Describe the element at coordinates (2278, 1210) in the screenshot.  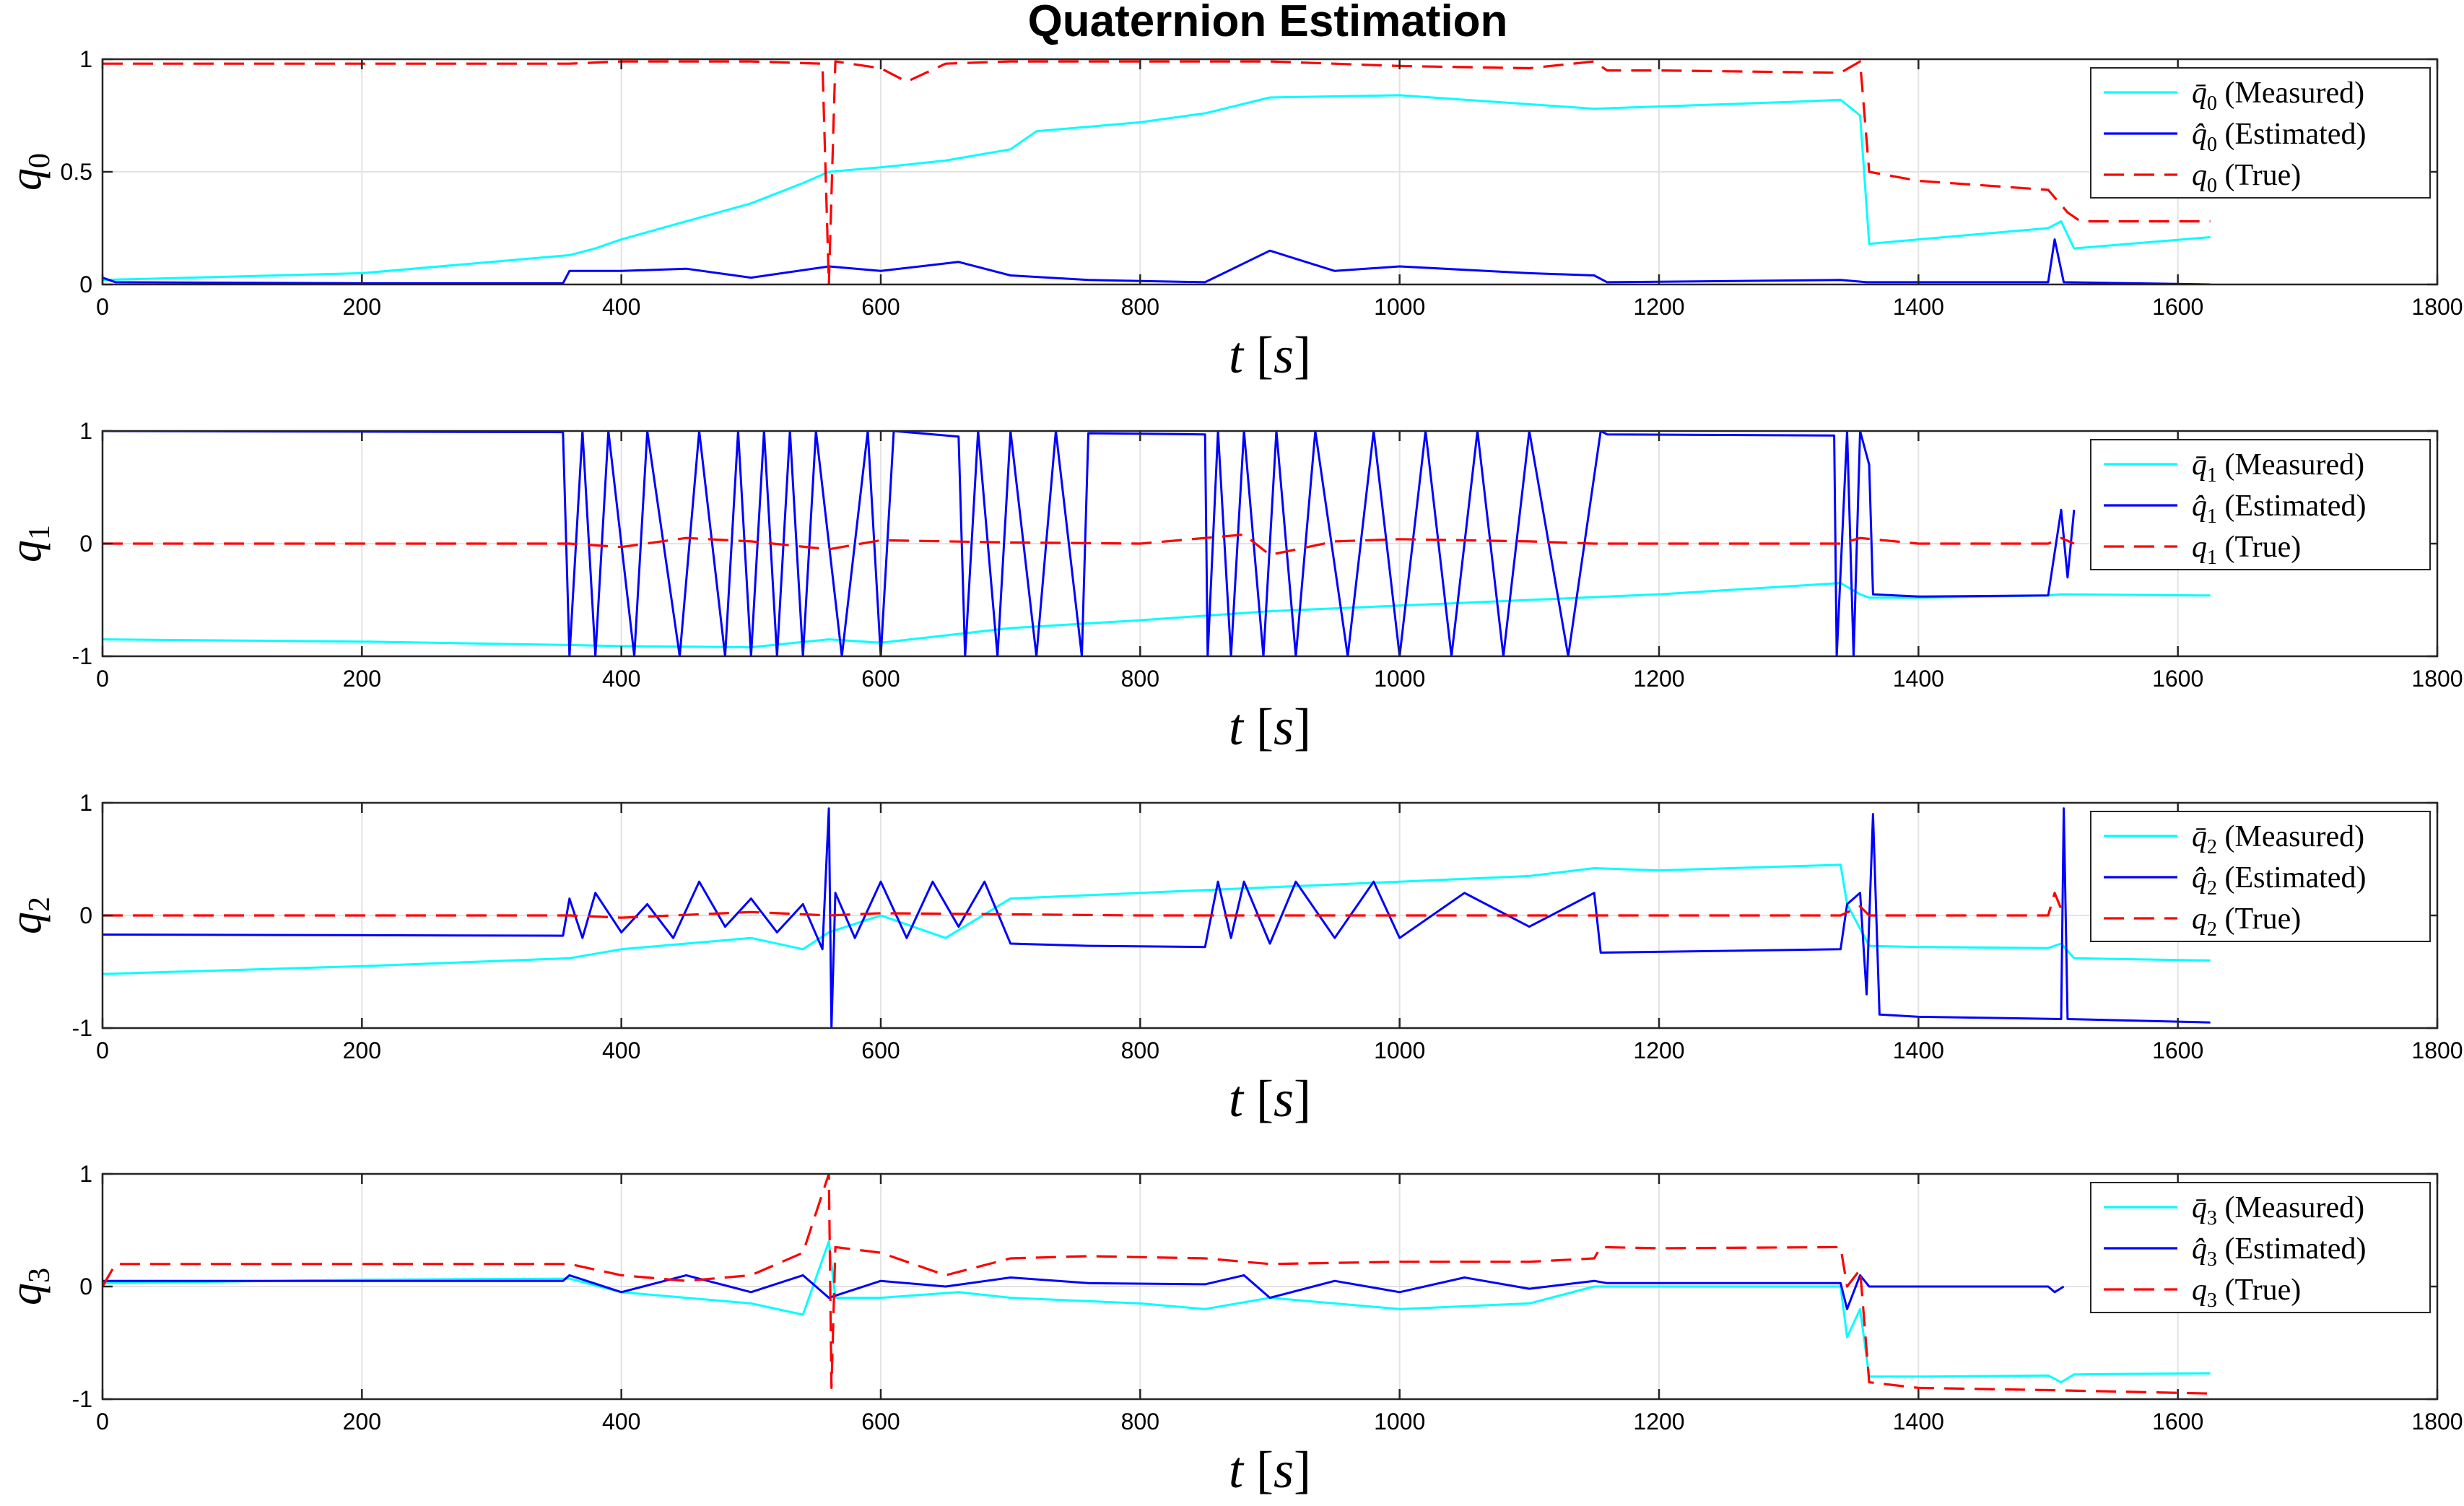
I see `legend-entry-measured: q̄3 (Measured)` at that location.